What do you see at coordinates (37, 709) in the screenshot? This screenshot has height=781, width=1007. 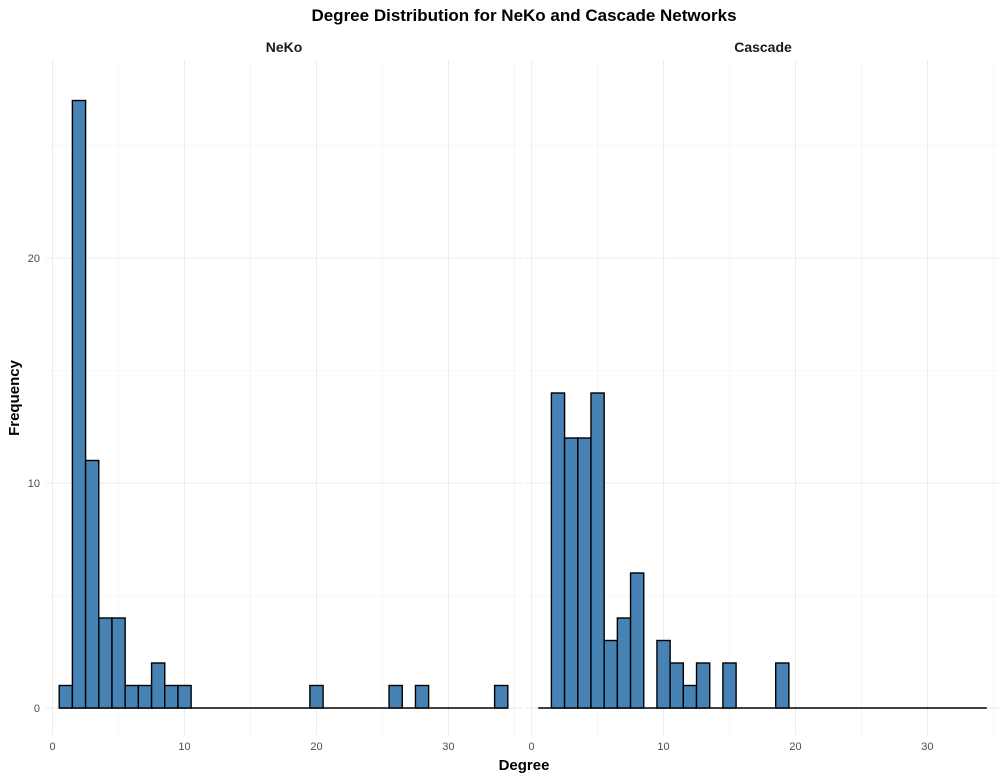 I see `y-tick-label: 0` at bounding box center [37, 709].